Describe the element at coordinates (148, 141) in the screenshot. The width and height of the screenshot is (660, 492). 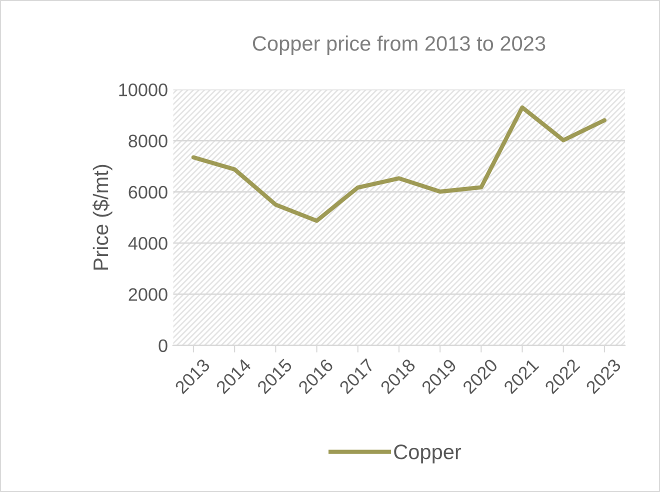
I see `y-tick-label: 8000` at that location.